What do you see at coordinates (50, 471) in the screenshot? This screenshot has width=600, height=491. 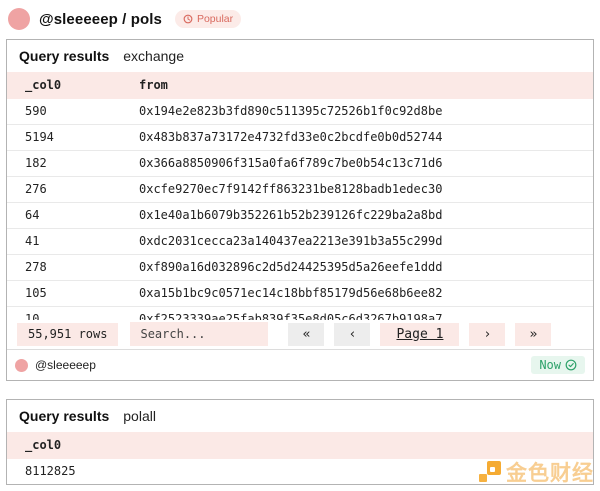 I see `cell-col0: 8112825` at bounding box center [50, 471].